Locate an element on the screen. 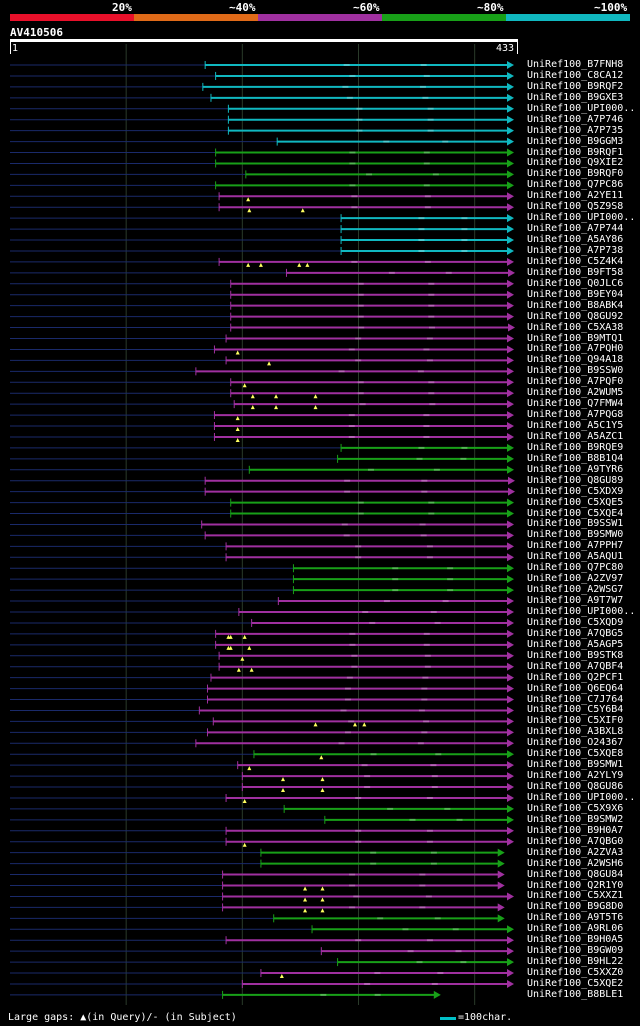  hit-name: UniRef100_A2WSG7 is located at coordinates (575, 590).